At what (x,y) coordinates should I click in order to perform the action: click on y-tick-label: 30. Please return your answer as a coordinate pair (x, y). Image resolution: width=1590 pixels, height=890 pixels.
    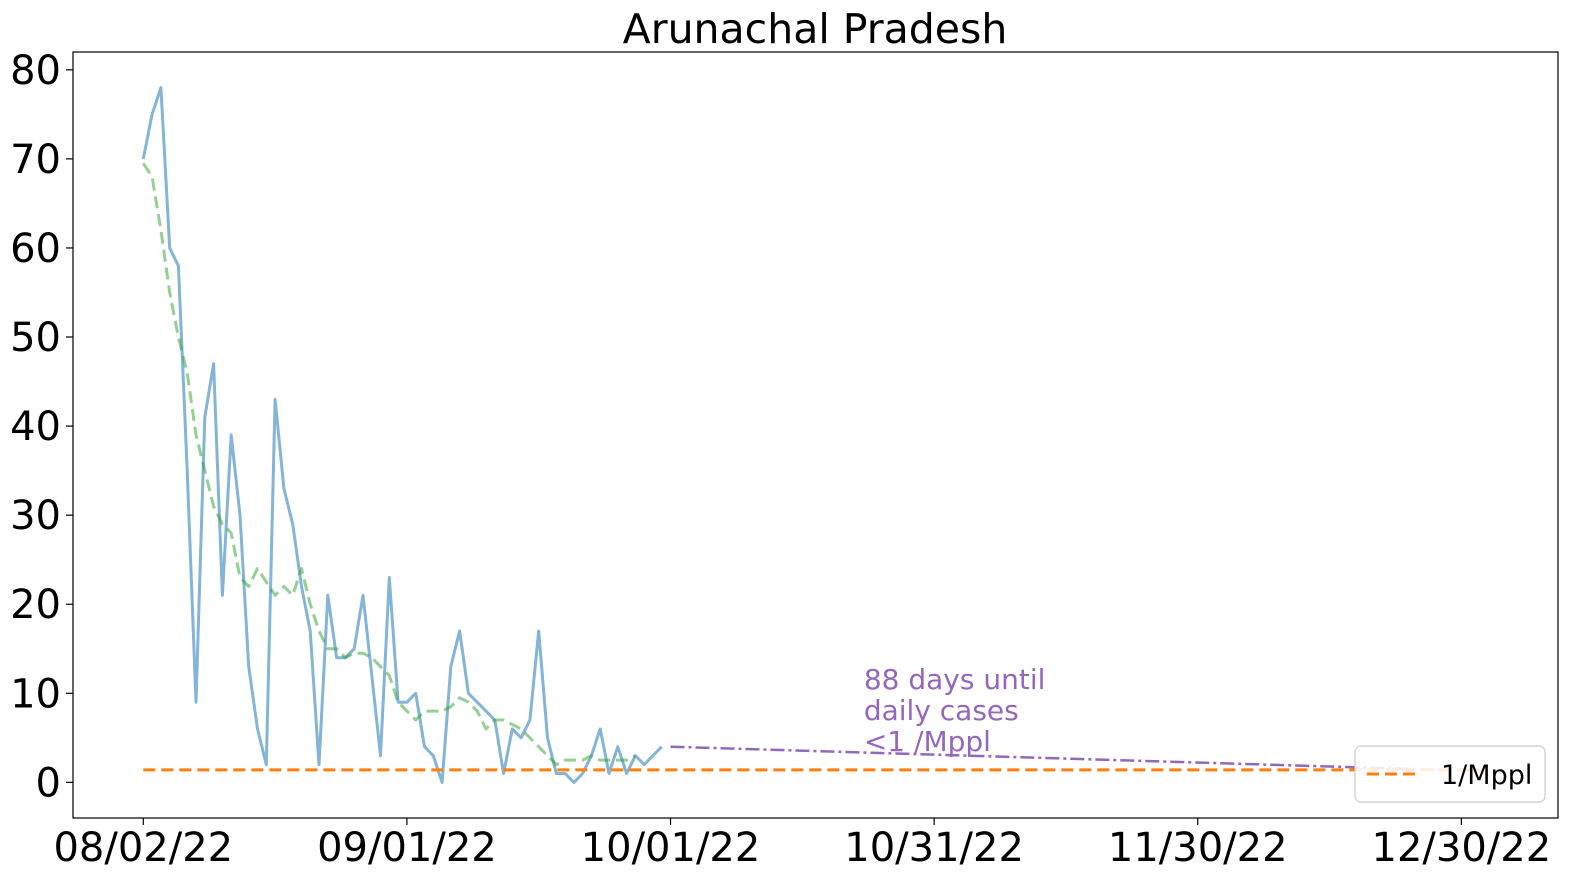
    Looking at the image, I should click on (35, 516).